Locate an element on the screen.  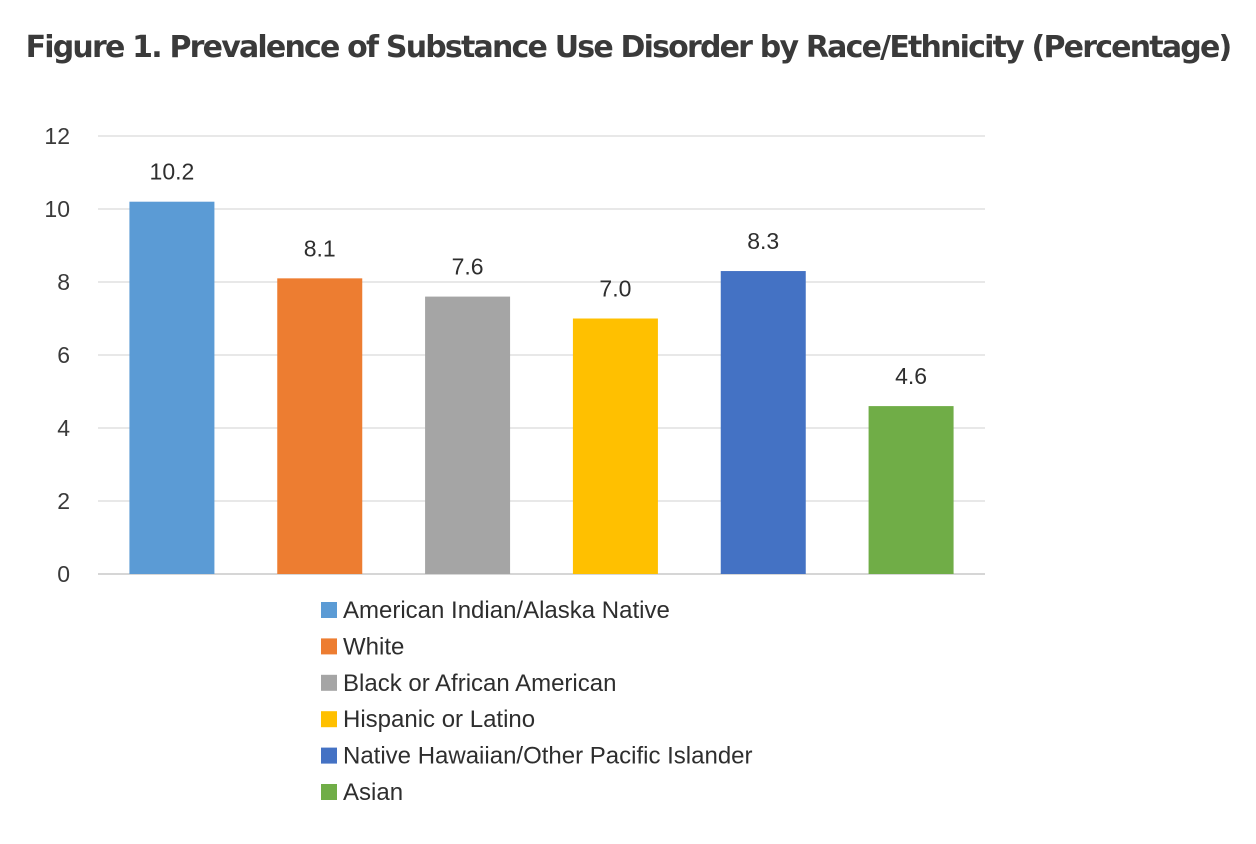
legend-label: White is located at coordinates (373, 646).